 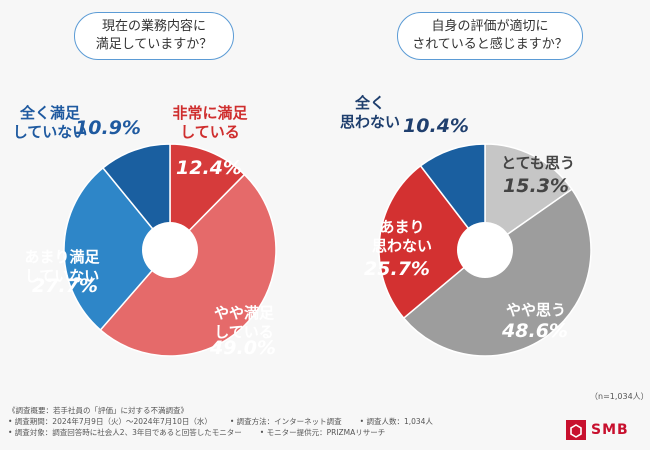 What do you see at coordinates (108, 128) in the screenshot?
I see `slice-percent: 10.9%` at bounding box center [108, 128].